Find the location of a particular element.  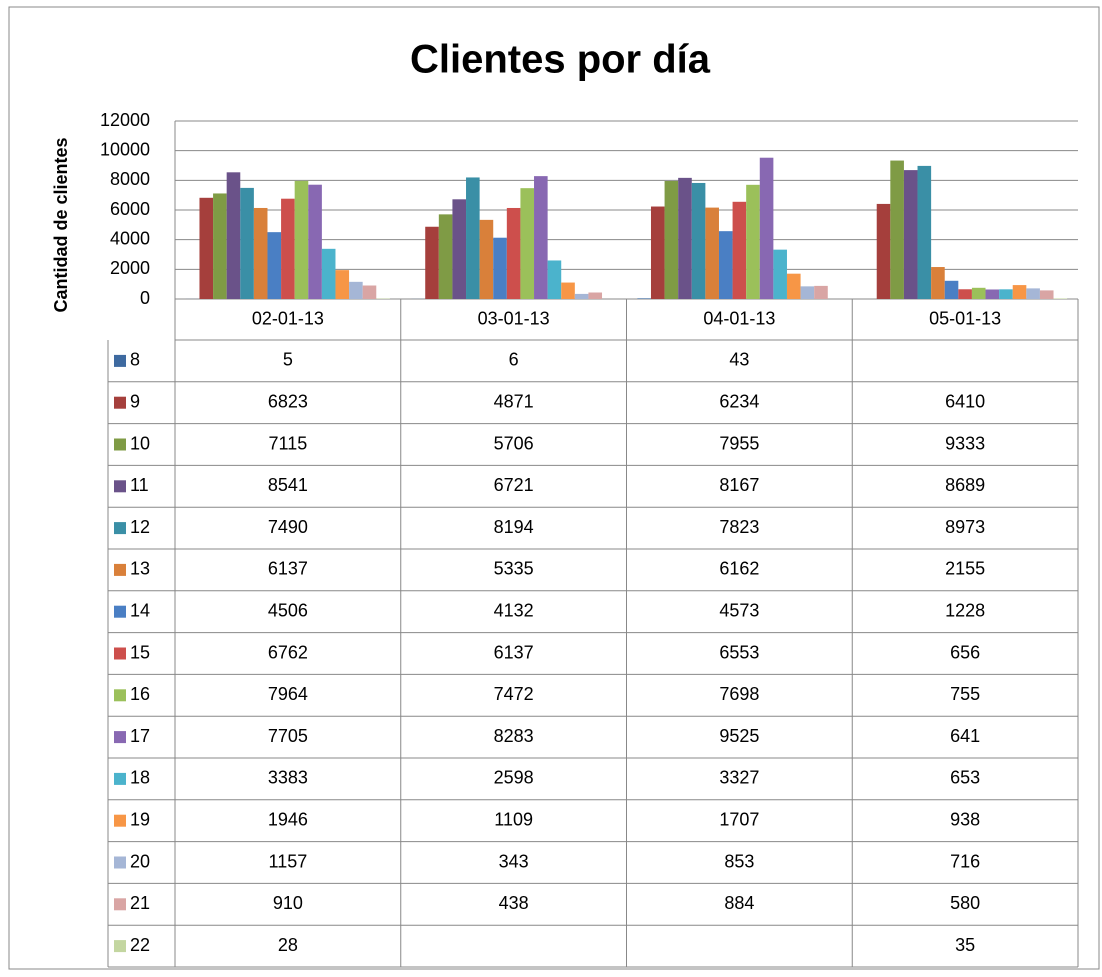

table-value: 1946 is located at coordinates (288, 819).